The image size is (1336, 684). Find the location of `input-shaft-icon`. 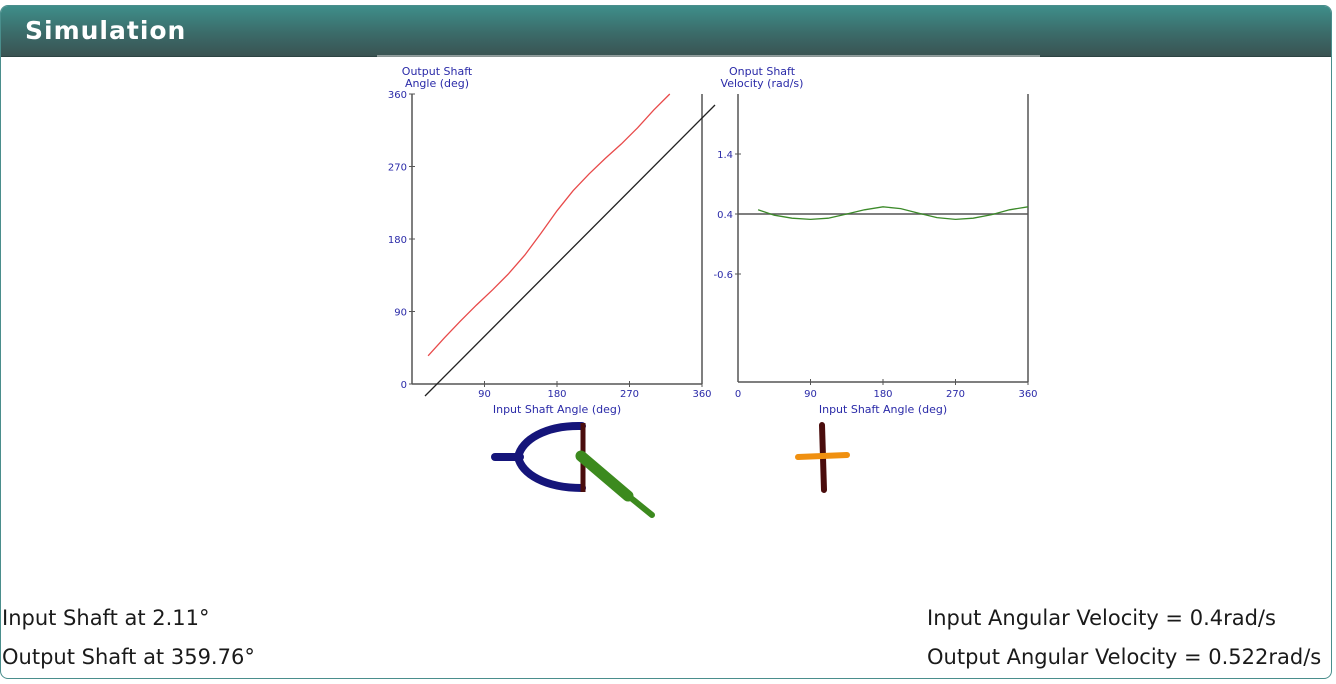

input-shaft-icon is located at coordinates (615, 484).